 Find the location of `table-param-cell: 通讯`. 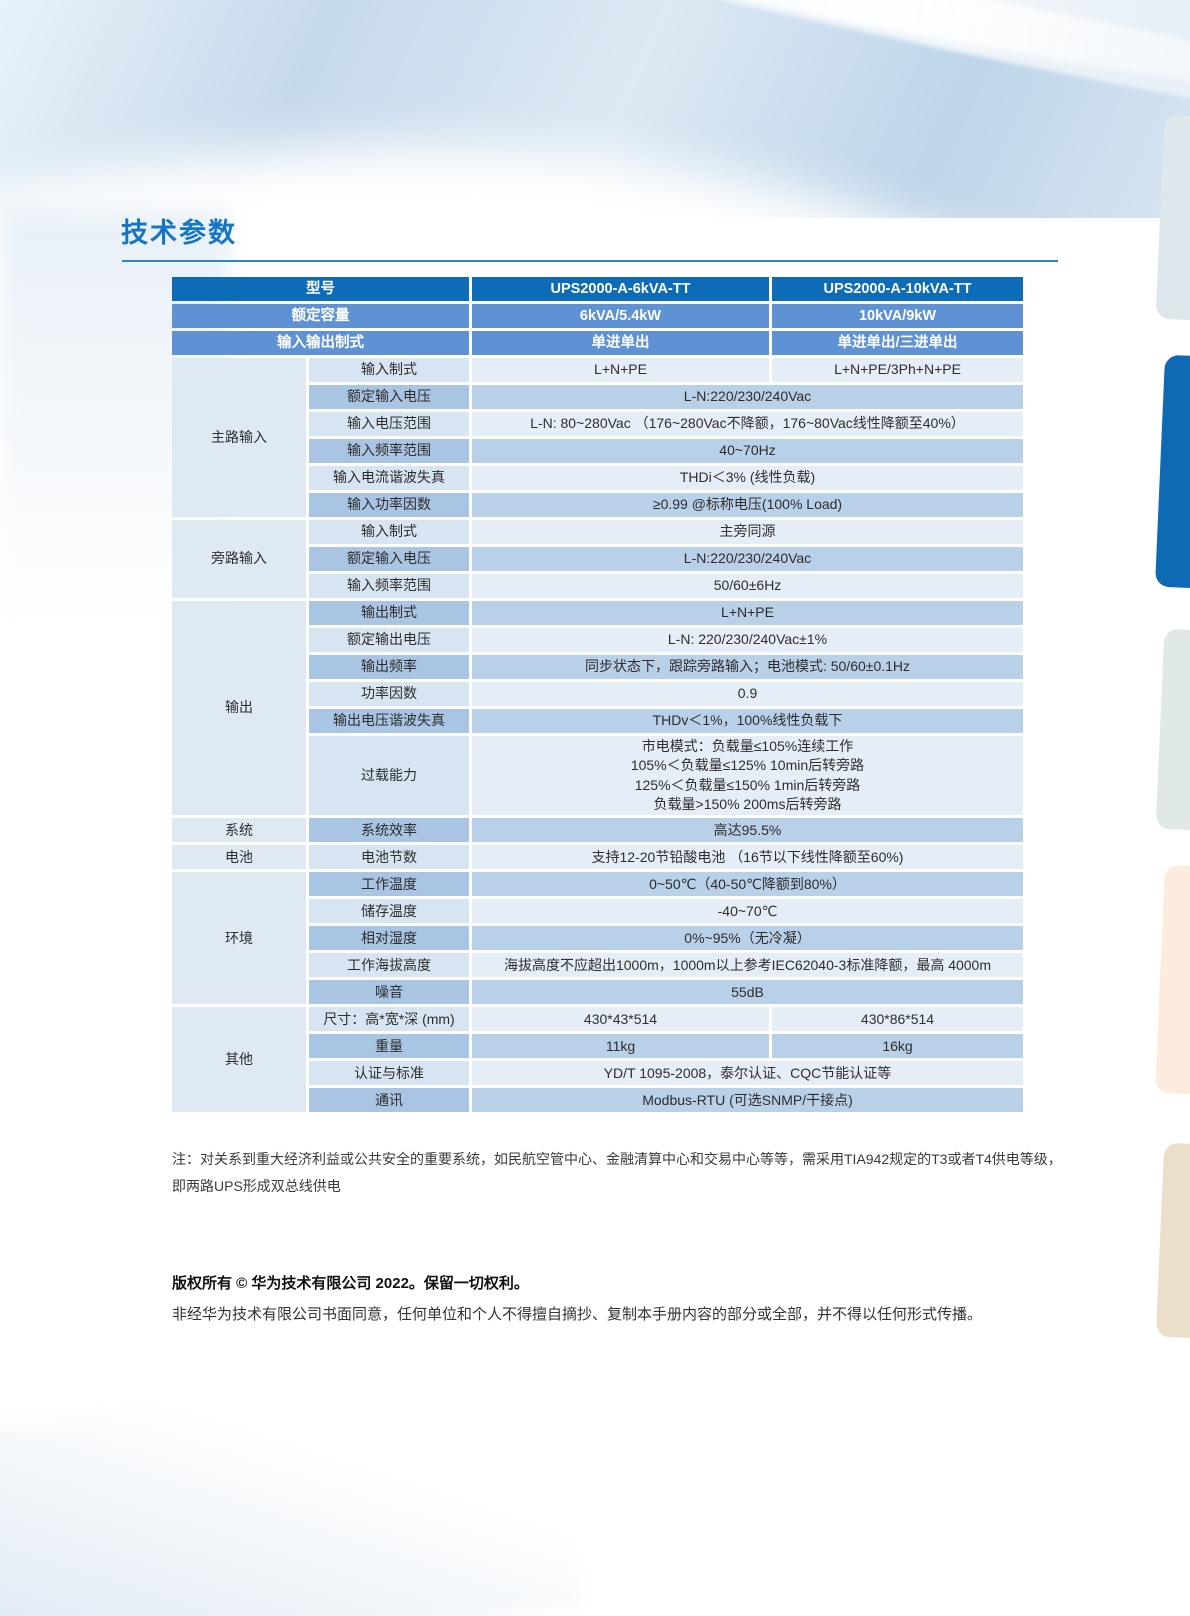

table-param-cell: 通讯 is located at coordinates (389, 1100).